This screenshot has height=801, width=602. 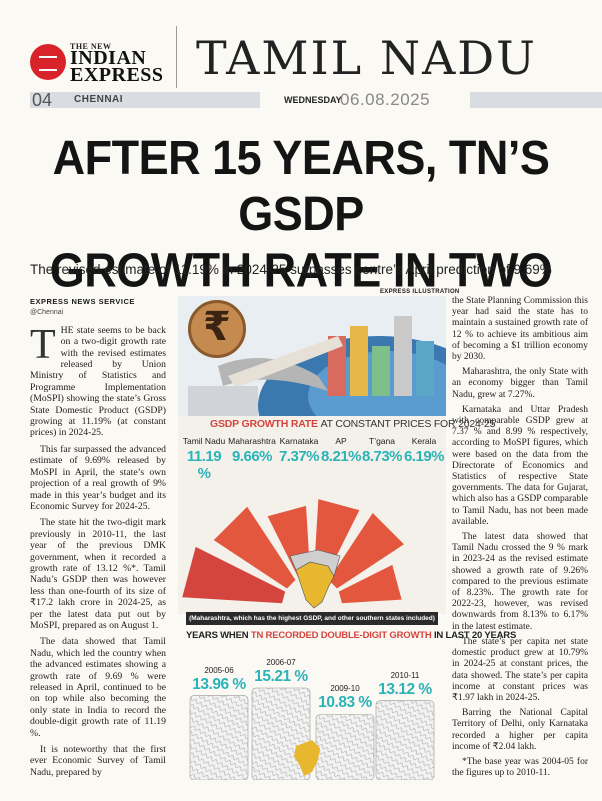 I want to click on double-digit-chart-plot, so click(x=312, y=733).